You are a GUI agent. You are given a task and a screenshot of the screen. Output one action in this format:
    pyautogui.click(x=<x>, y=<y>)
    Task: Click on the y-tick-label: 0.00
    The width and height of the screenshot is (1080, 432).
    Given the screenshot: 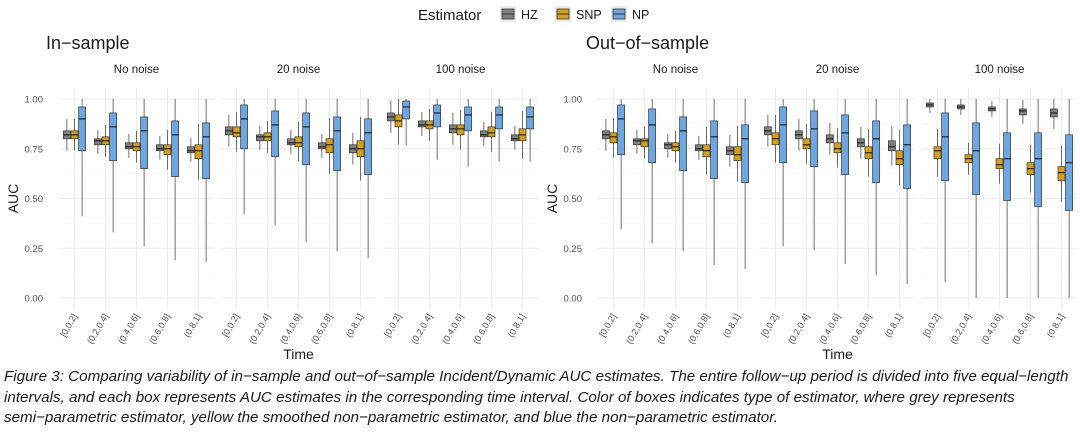 What is the action you would take?
    pyautogui.click(x=34, y=299)
    